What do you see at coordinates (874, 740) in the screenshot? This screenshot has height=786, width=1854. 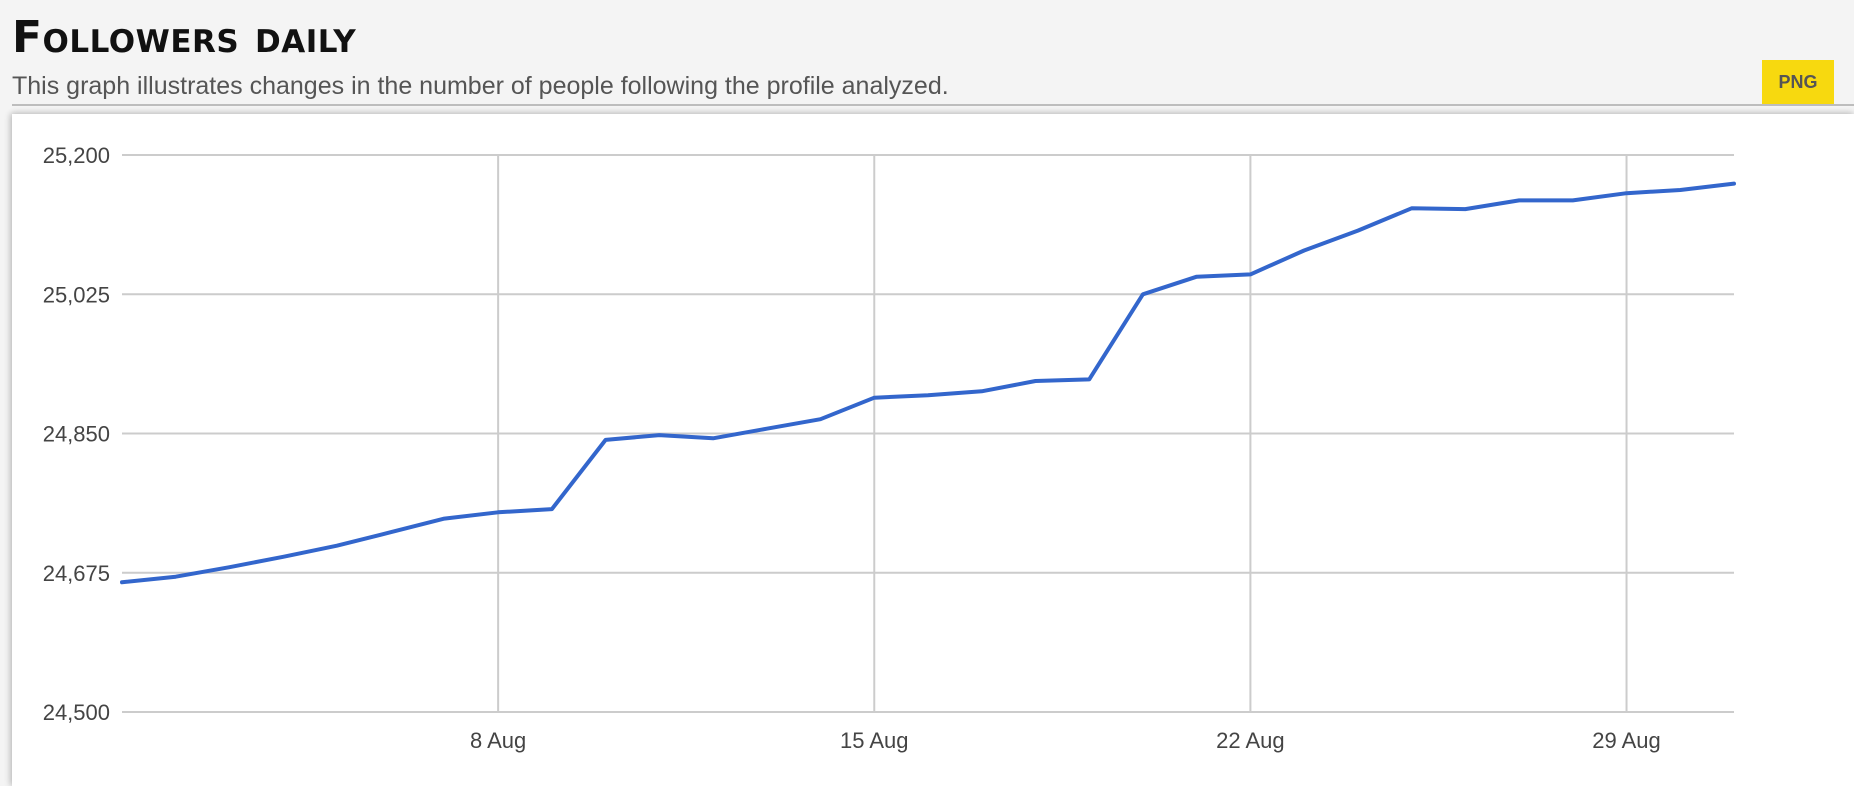 I see `x-tick-label: 15 Aug` at bounding box center [874, 740].